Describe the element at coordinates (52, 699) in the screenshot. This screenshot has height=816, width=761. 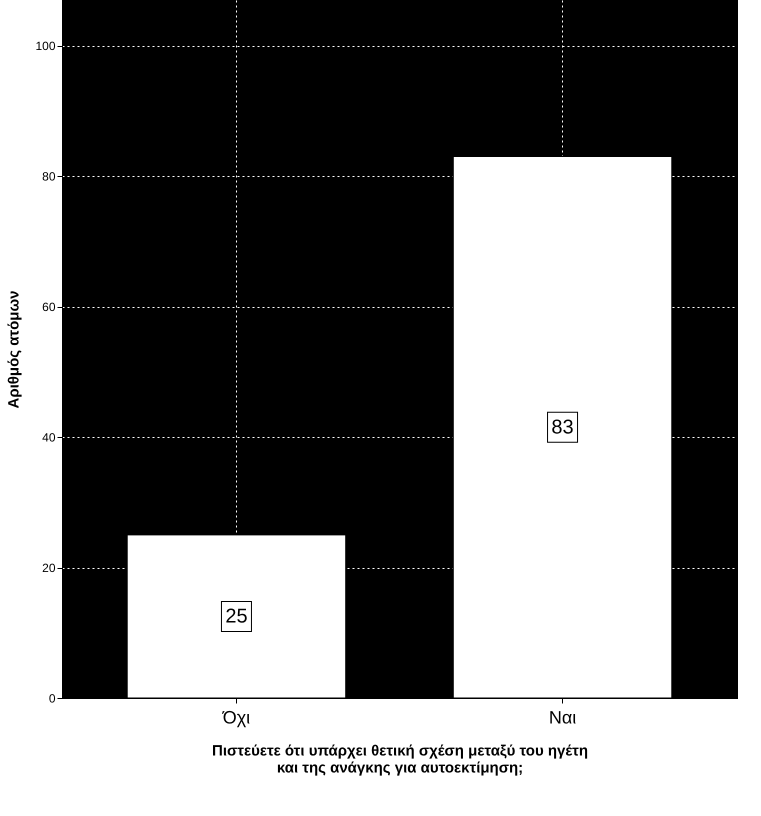
I see `y-tick-label: 0` at that location.